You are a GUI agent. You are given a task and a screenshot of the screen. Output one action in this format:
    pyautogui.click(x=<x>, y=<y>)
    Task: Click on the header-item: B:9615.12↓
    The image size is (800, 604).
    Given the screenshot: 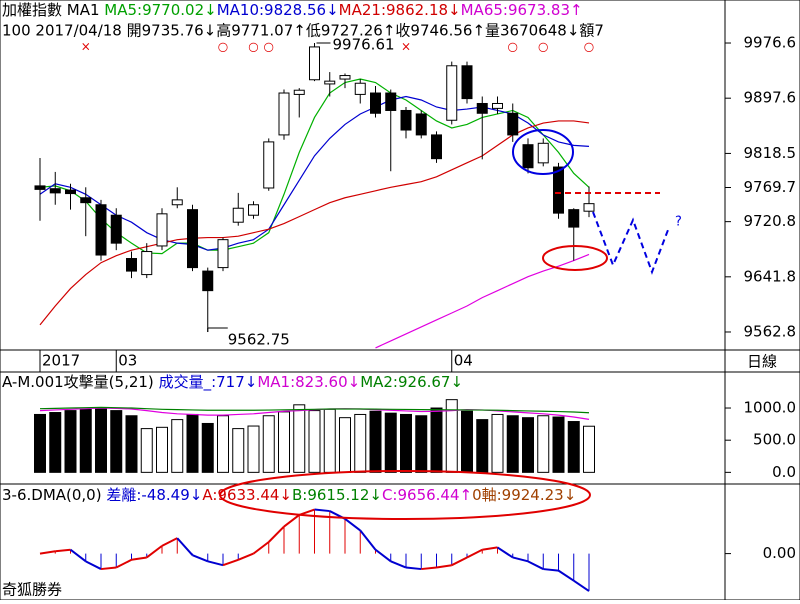 What is the action you would take?
    pyautogui.click(x=337, y=495)
    